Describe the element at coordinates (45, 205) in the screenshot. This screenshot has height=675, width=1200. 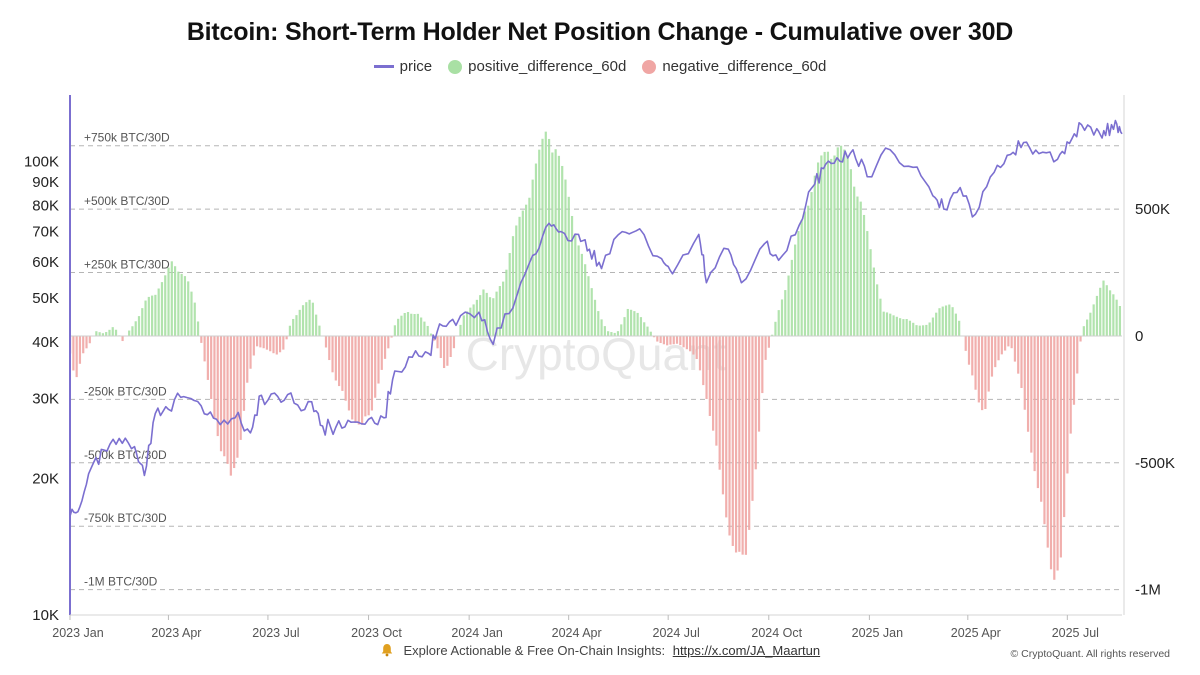
I see `y-left-tick-label: 80K` at that location.